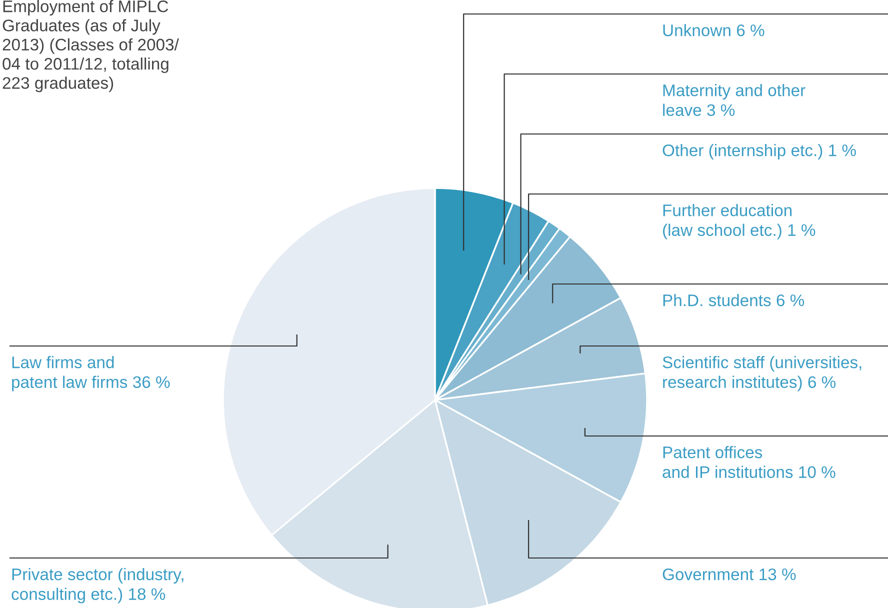  What do you see at coordinates (90, 46) in the screenshot?
I see `text: Employment of MIPLC Graduates (as of July 2013) (Classes of 2003/ 04 to 2011/12, totalling 223 graduates)` at bounding box center [90, 46].